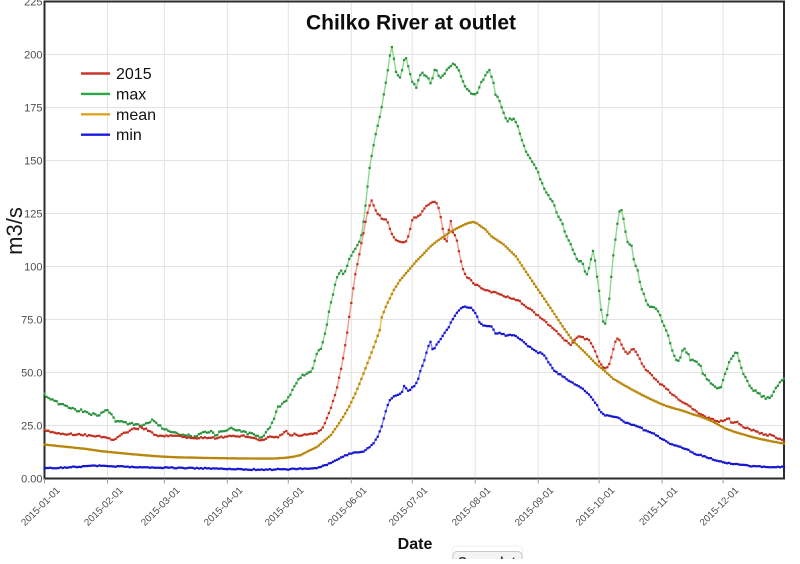 This screenshot has height=564, width=800. I want to click on svg-text: 50.0, so click(31, 373).